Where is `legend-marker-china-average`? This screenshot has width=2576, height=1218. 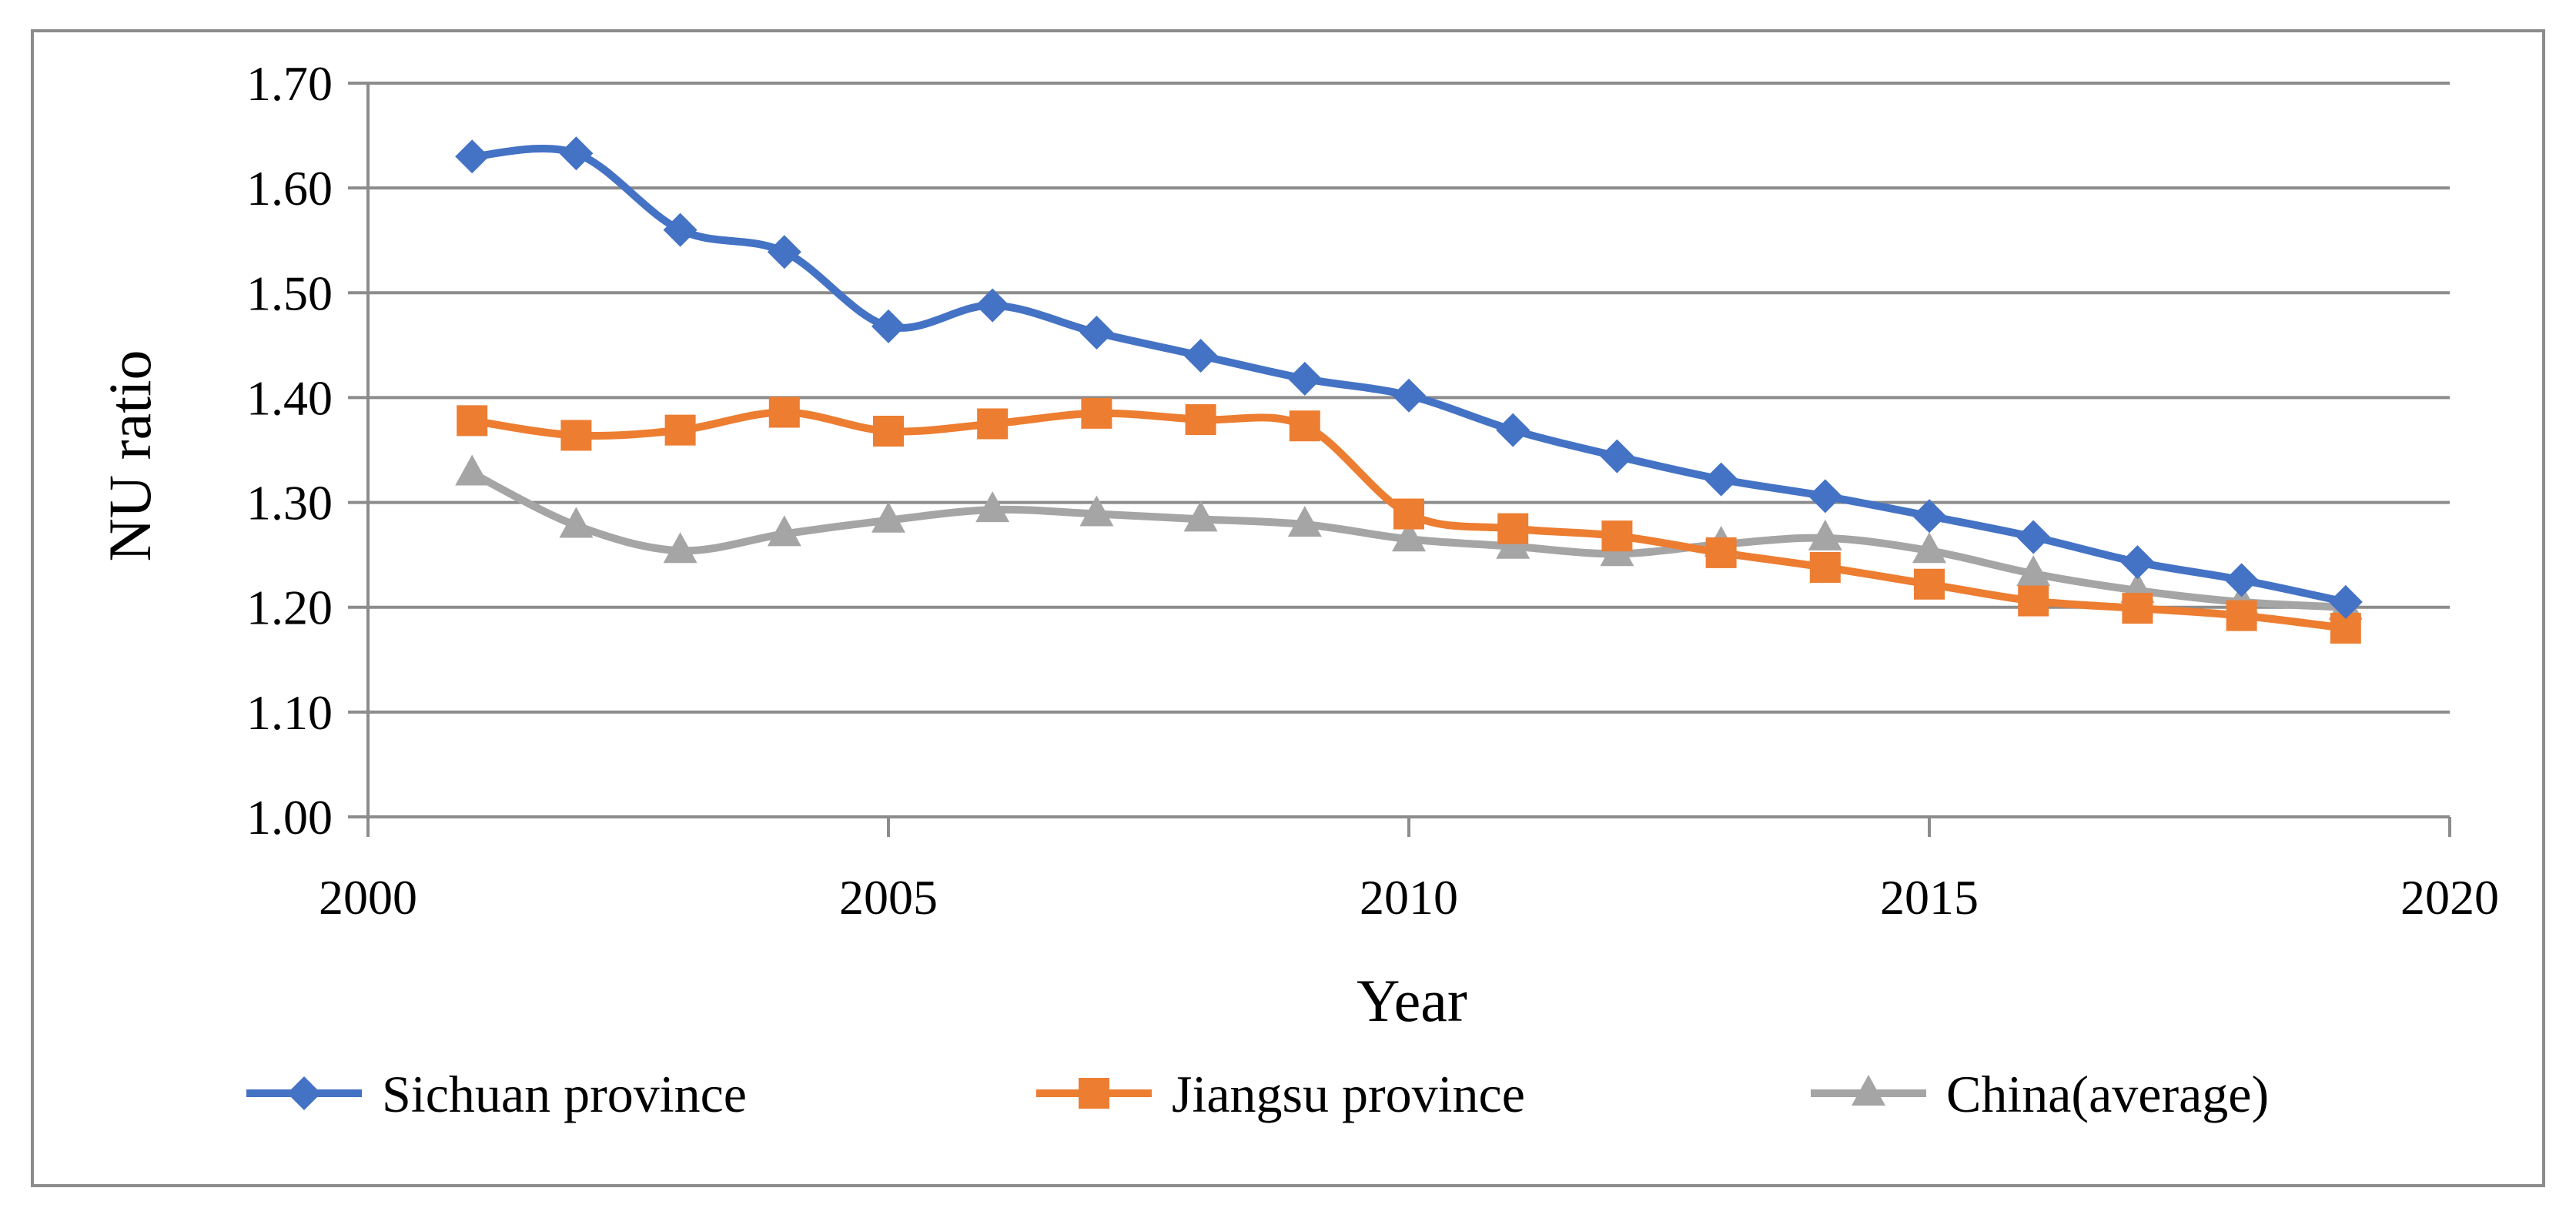
legend-marker-china-average is located at coordinates (1868, 1090).